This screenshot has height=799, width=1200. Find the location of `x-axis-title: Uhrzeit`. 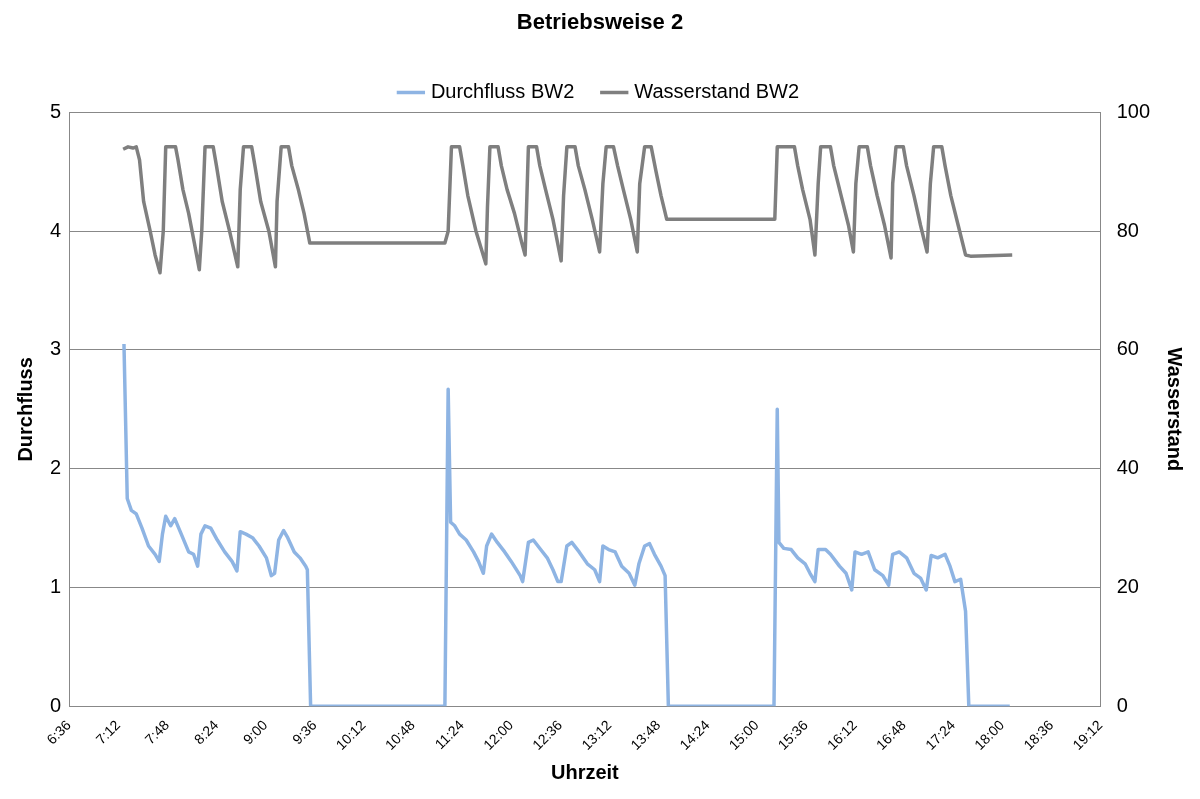

x-axis-title: Uhrzeit is located at coordinates (585, 771).